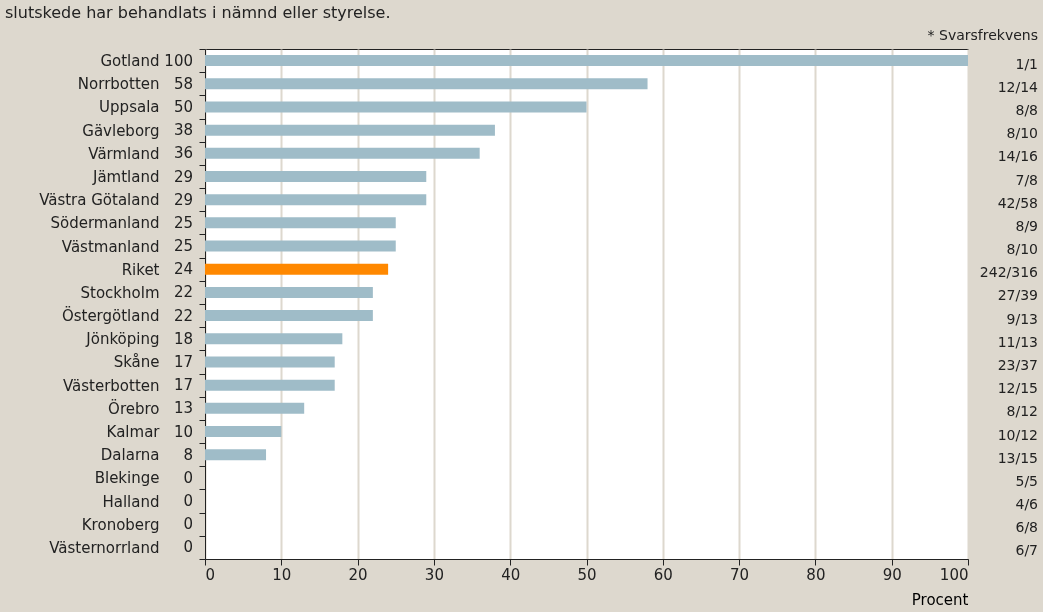  What do you see at coordinates (134, 408) in the screenshot?
I see `y-tick-label: Örebro` at bounding box center [134, 408].